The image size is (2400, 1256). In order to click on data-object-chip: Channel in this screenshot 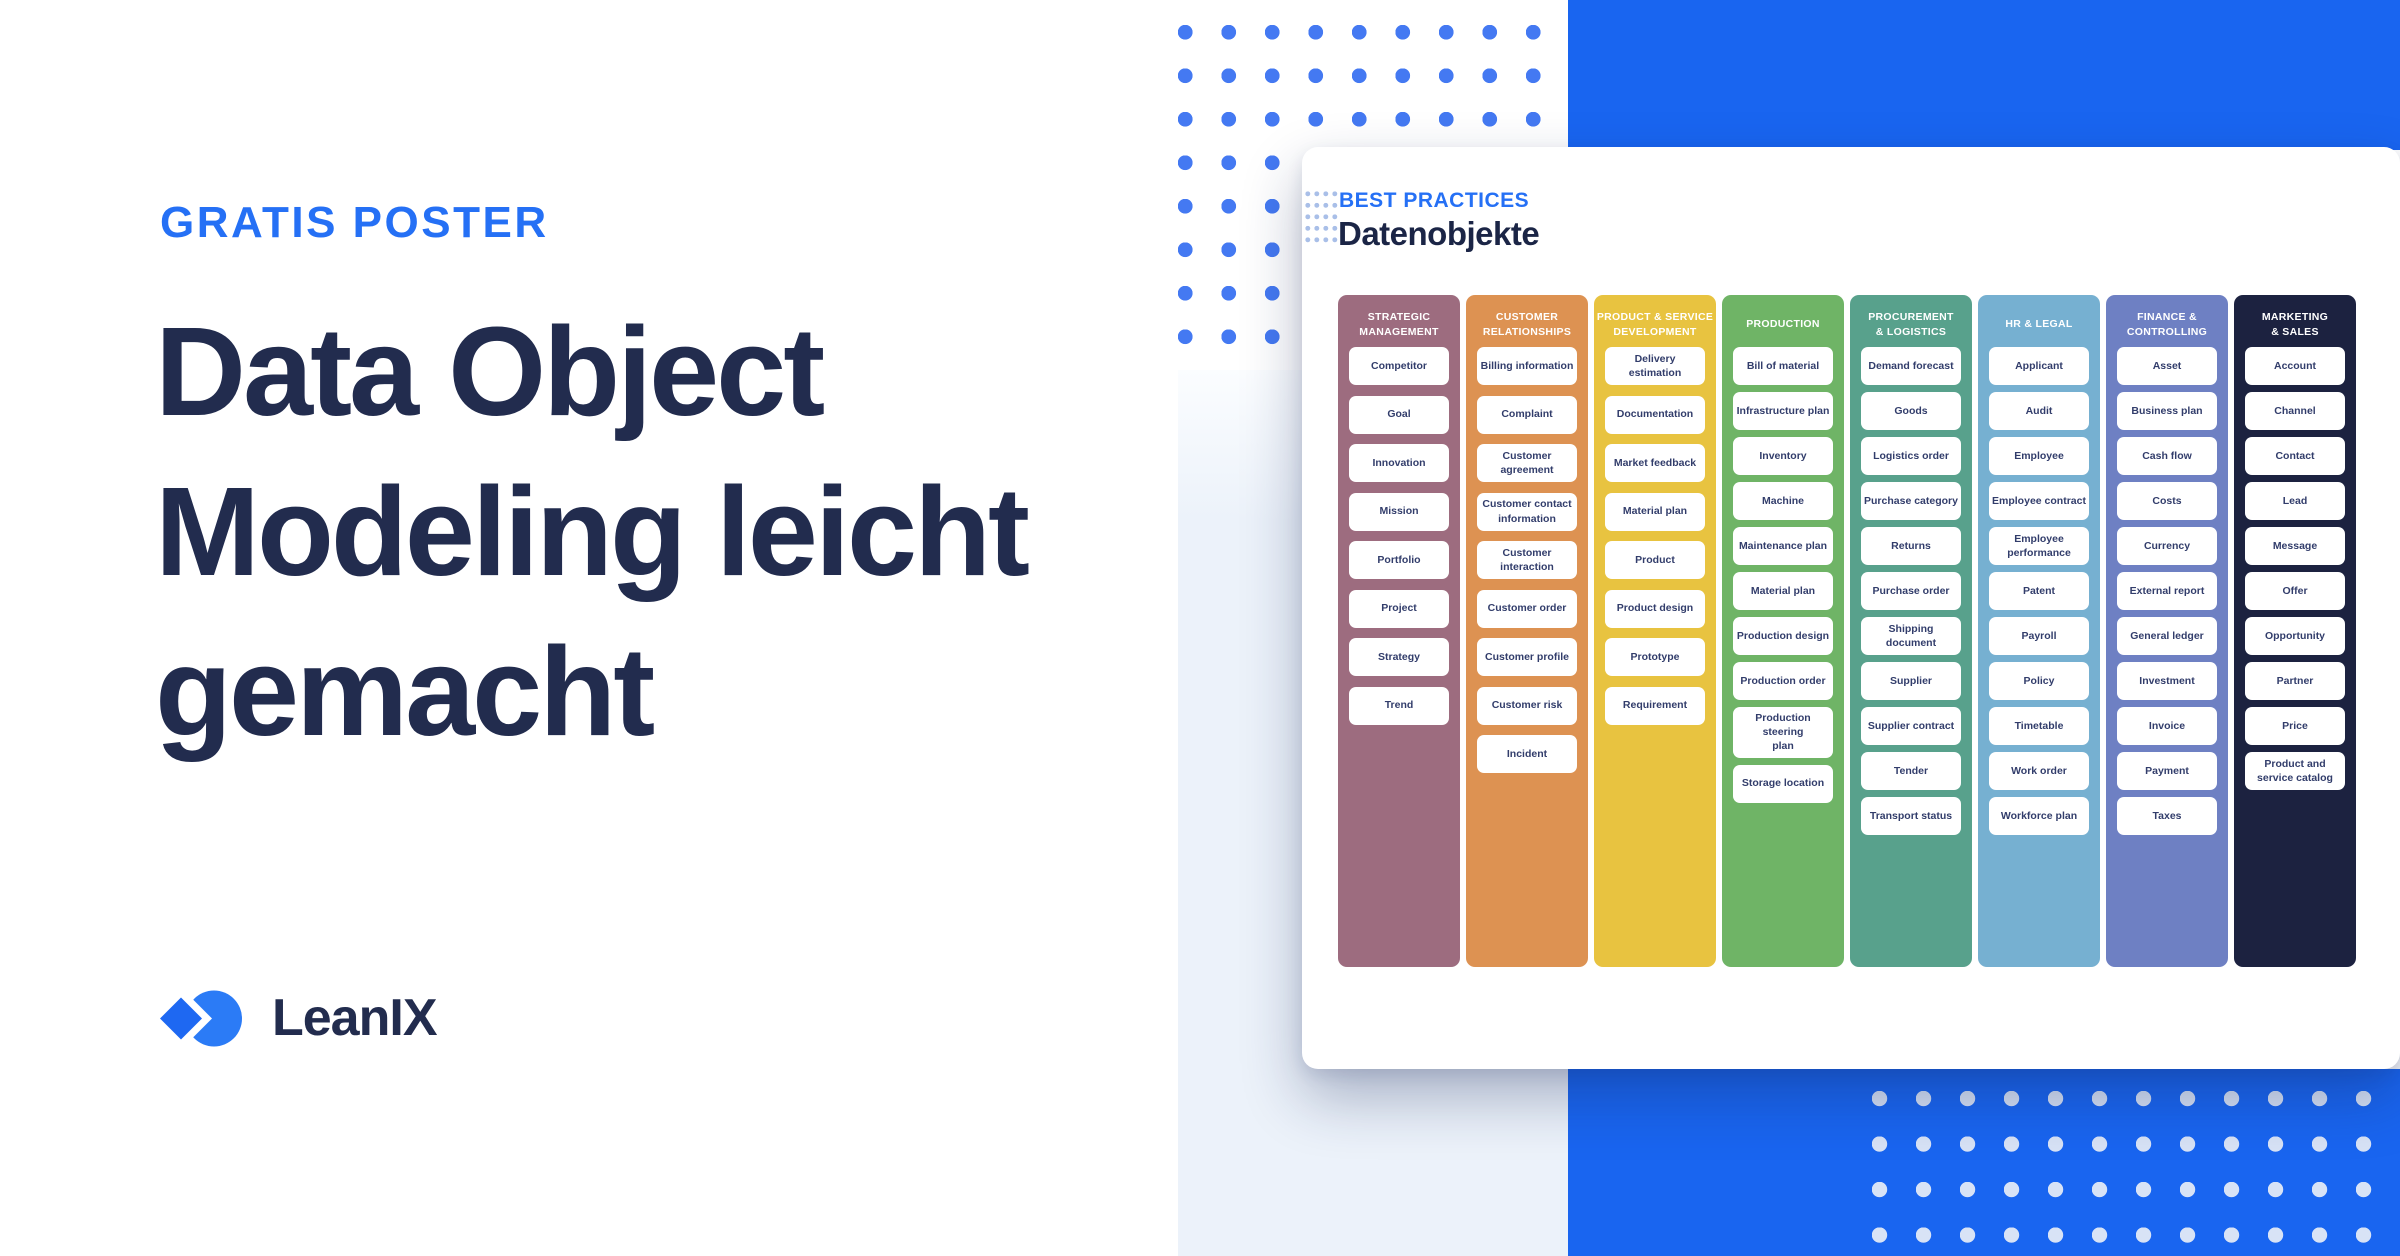, I will do `click(2295, 411)`.